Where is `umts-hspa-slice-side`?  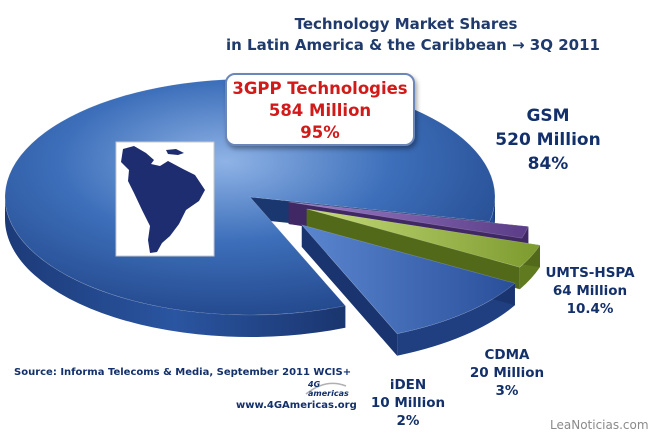
umts-hspa-slice-side is located at coordinates (456, 319).